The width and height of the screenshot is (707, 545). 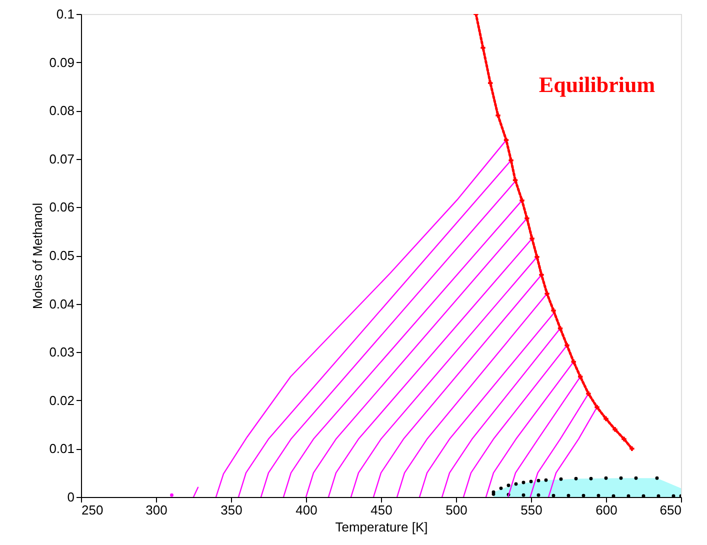 What do you see at coordinates (381, 510) in the screenshot?
I see `x-tick-label: 450` at bounding box center [381, 510].